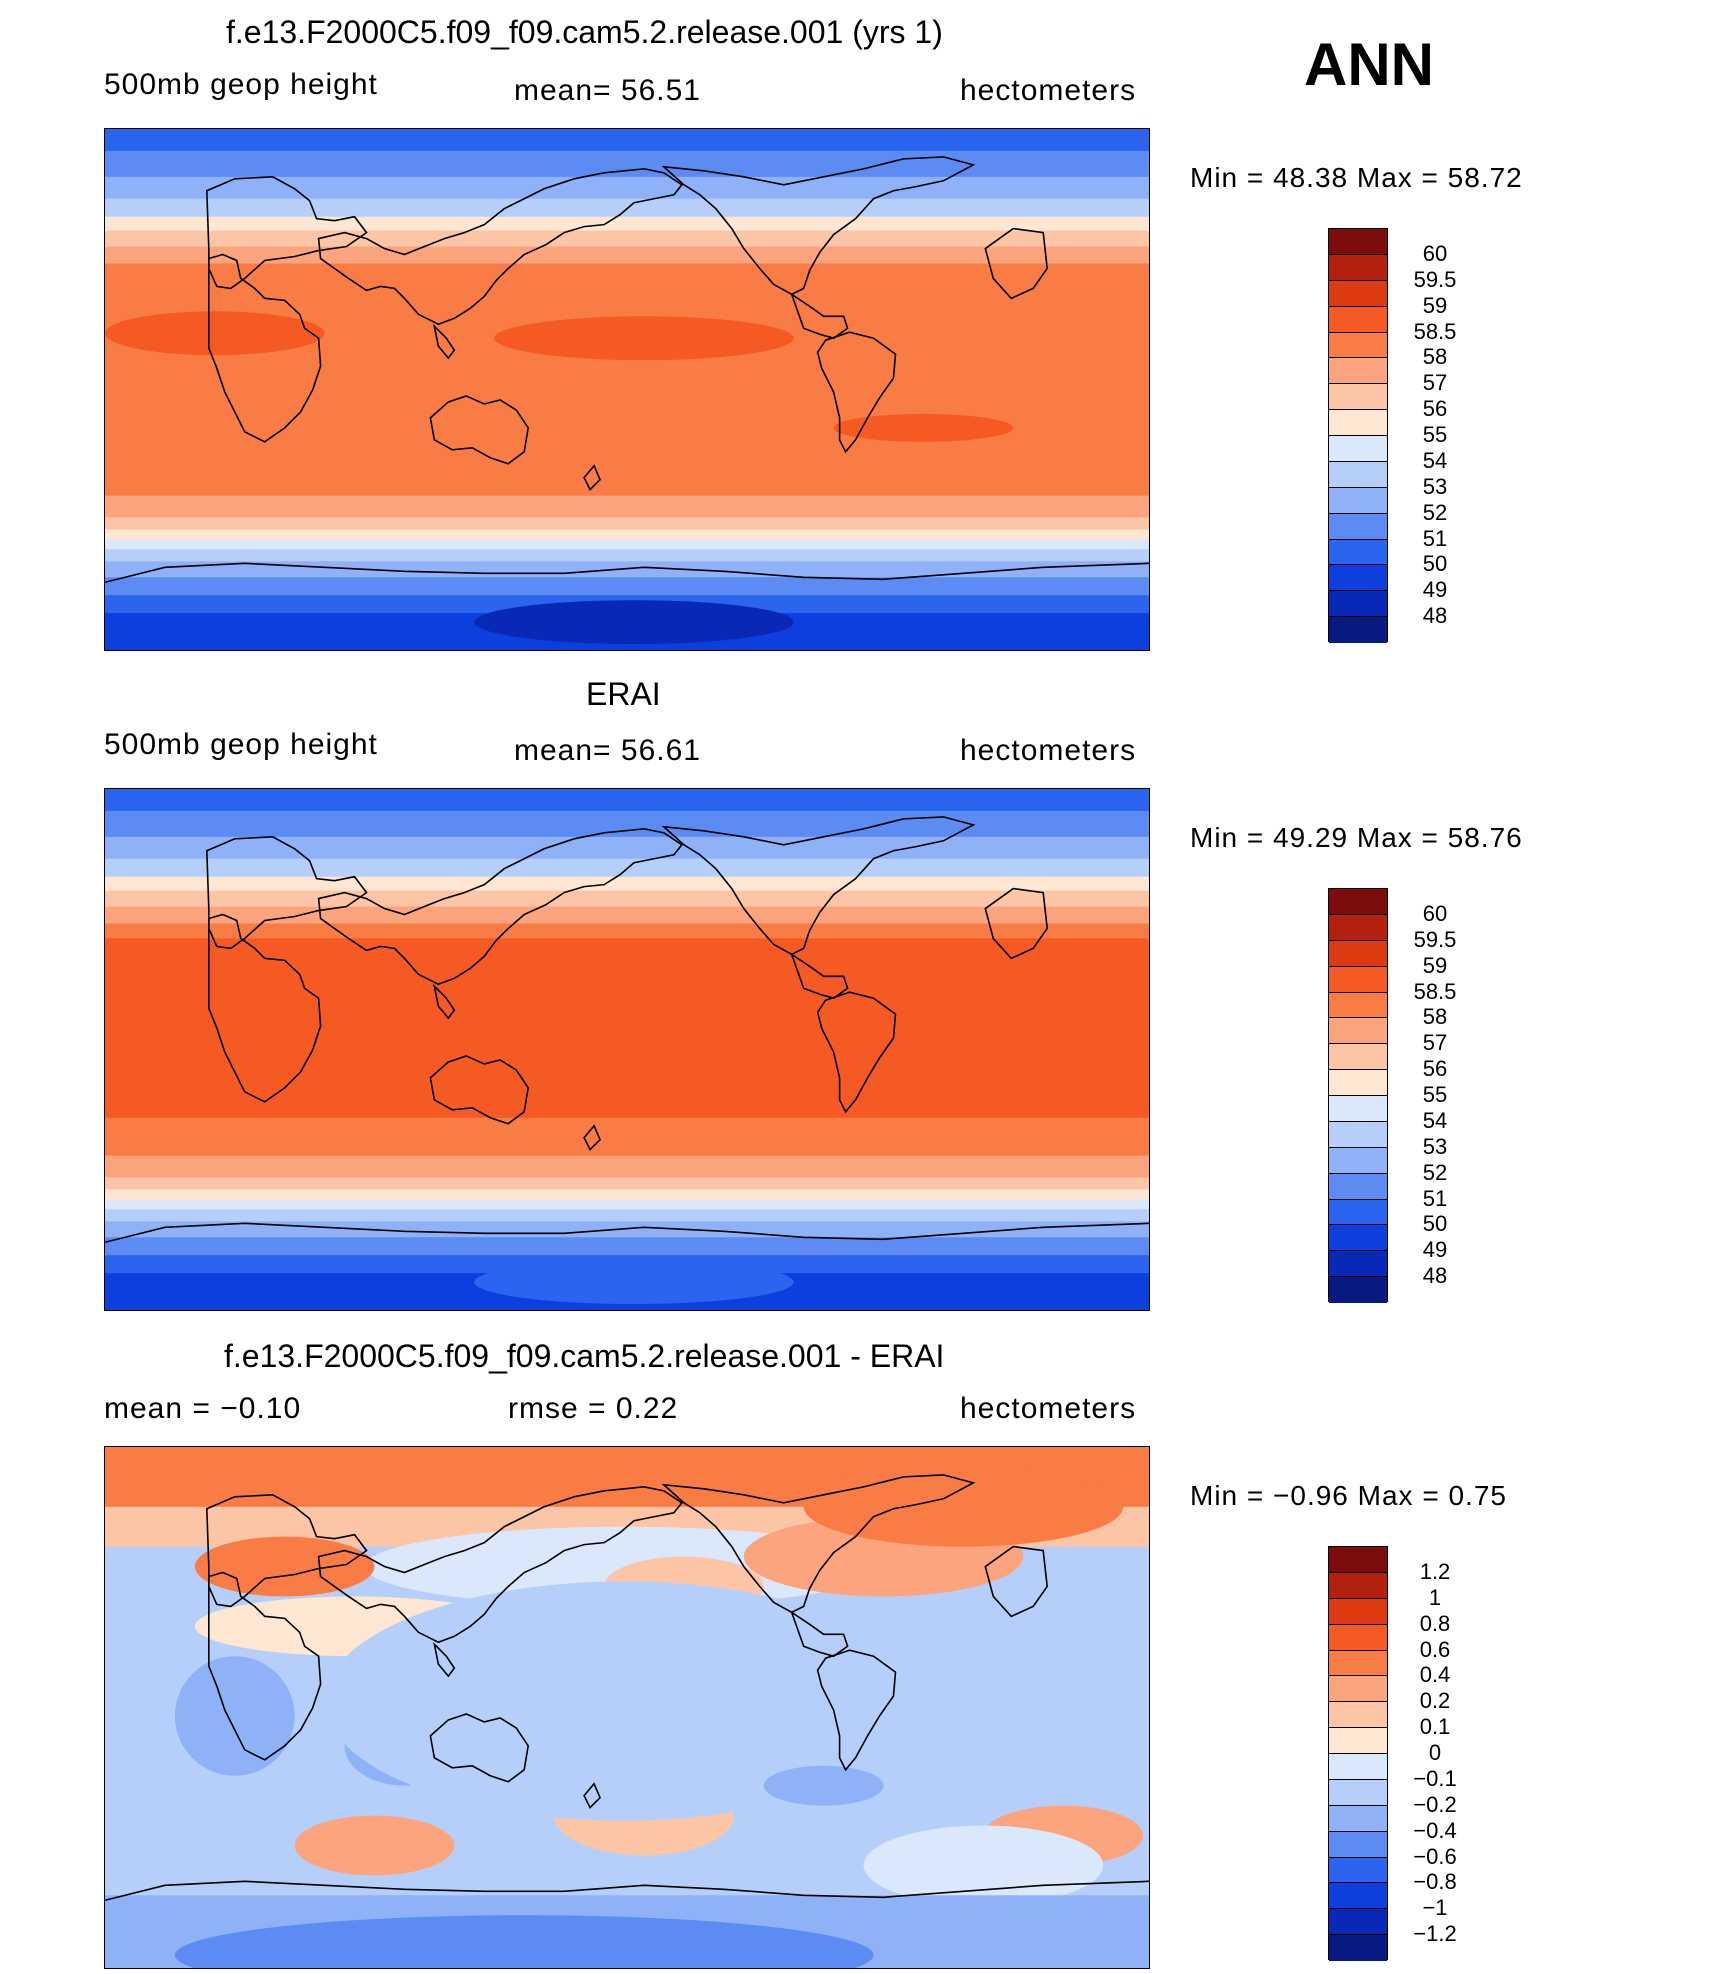  Describe the element at coordinates (607, 90) in the screenshot. I see `panel1-mean: mean= 56.51` at that location.